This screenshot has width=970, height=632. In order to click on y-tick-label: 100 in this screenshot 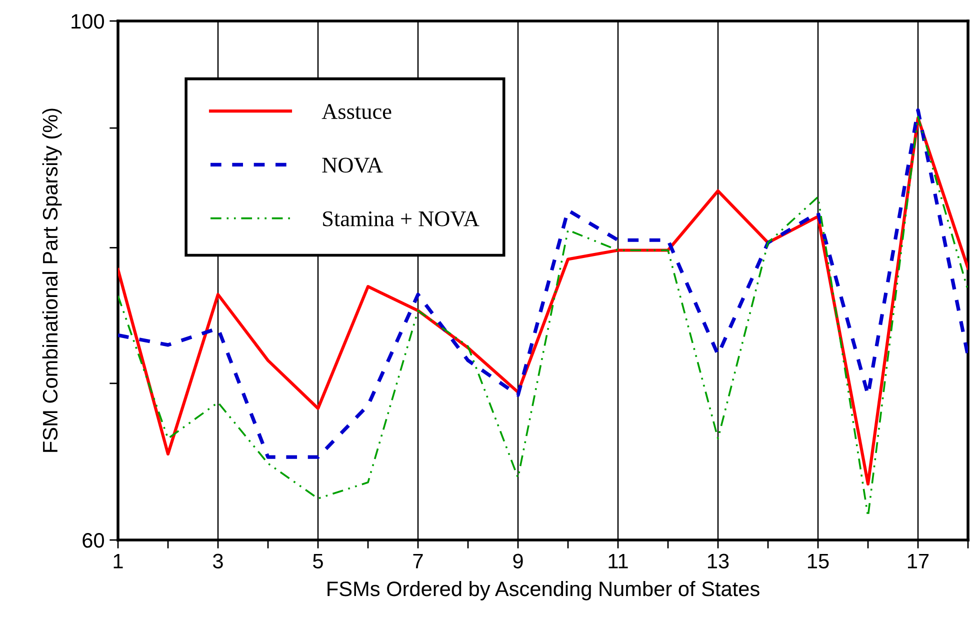, I will do `click(88, 21)`.